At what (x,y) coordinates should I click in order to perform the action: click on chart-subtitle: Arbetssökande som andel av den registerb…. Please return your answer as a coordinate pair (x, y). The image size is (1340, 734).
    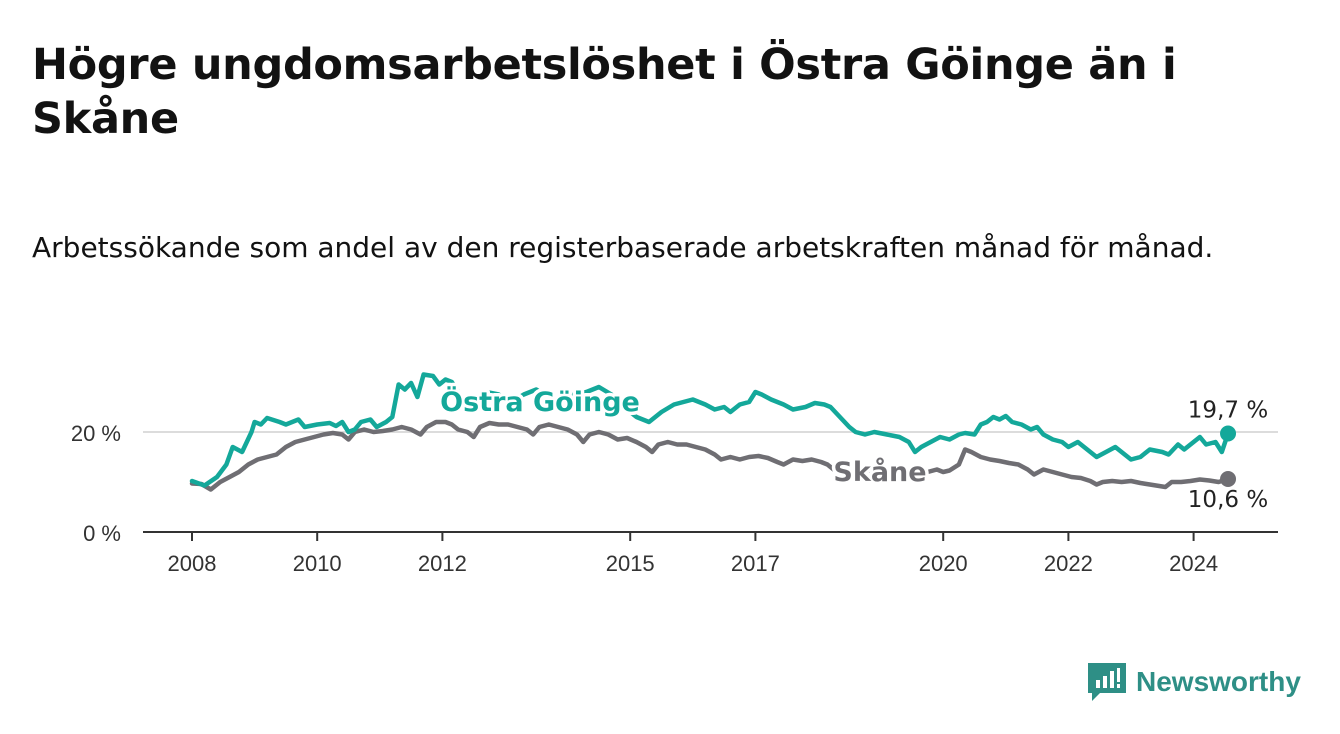
    Looking at the image, I should click on (623, 247).